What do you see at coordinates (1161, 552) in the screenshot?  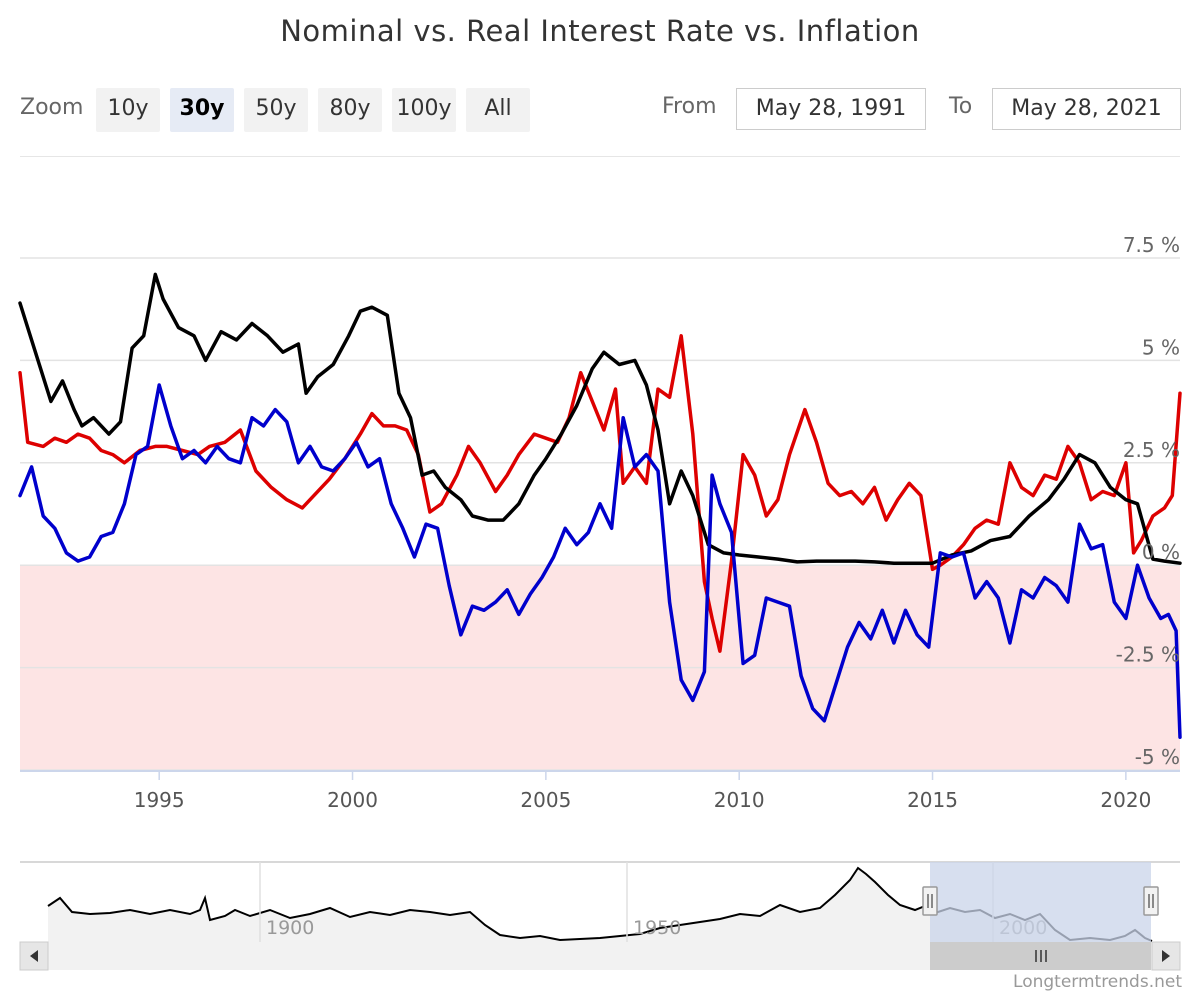 I see `y-tick-label: 0 %` at bounding box center [1161, 552].